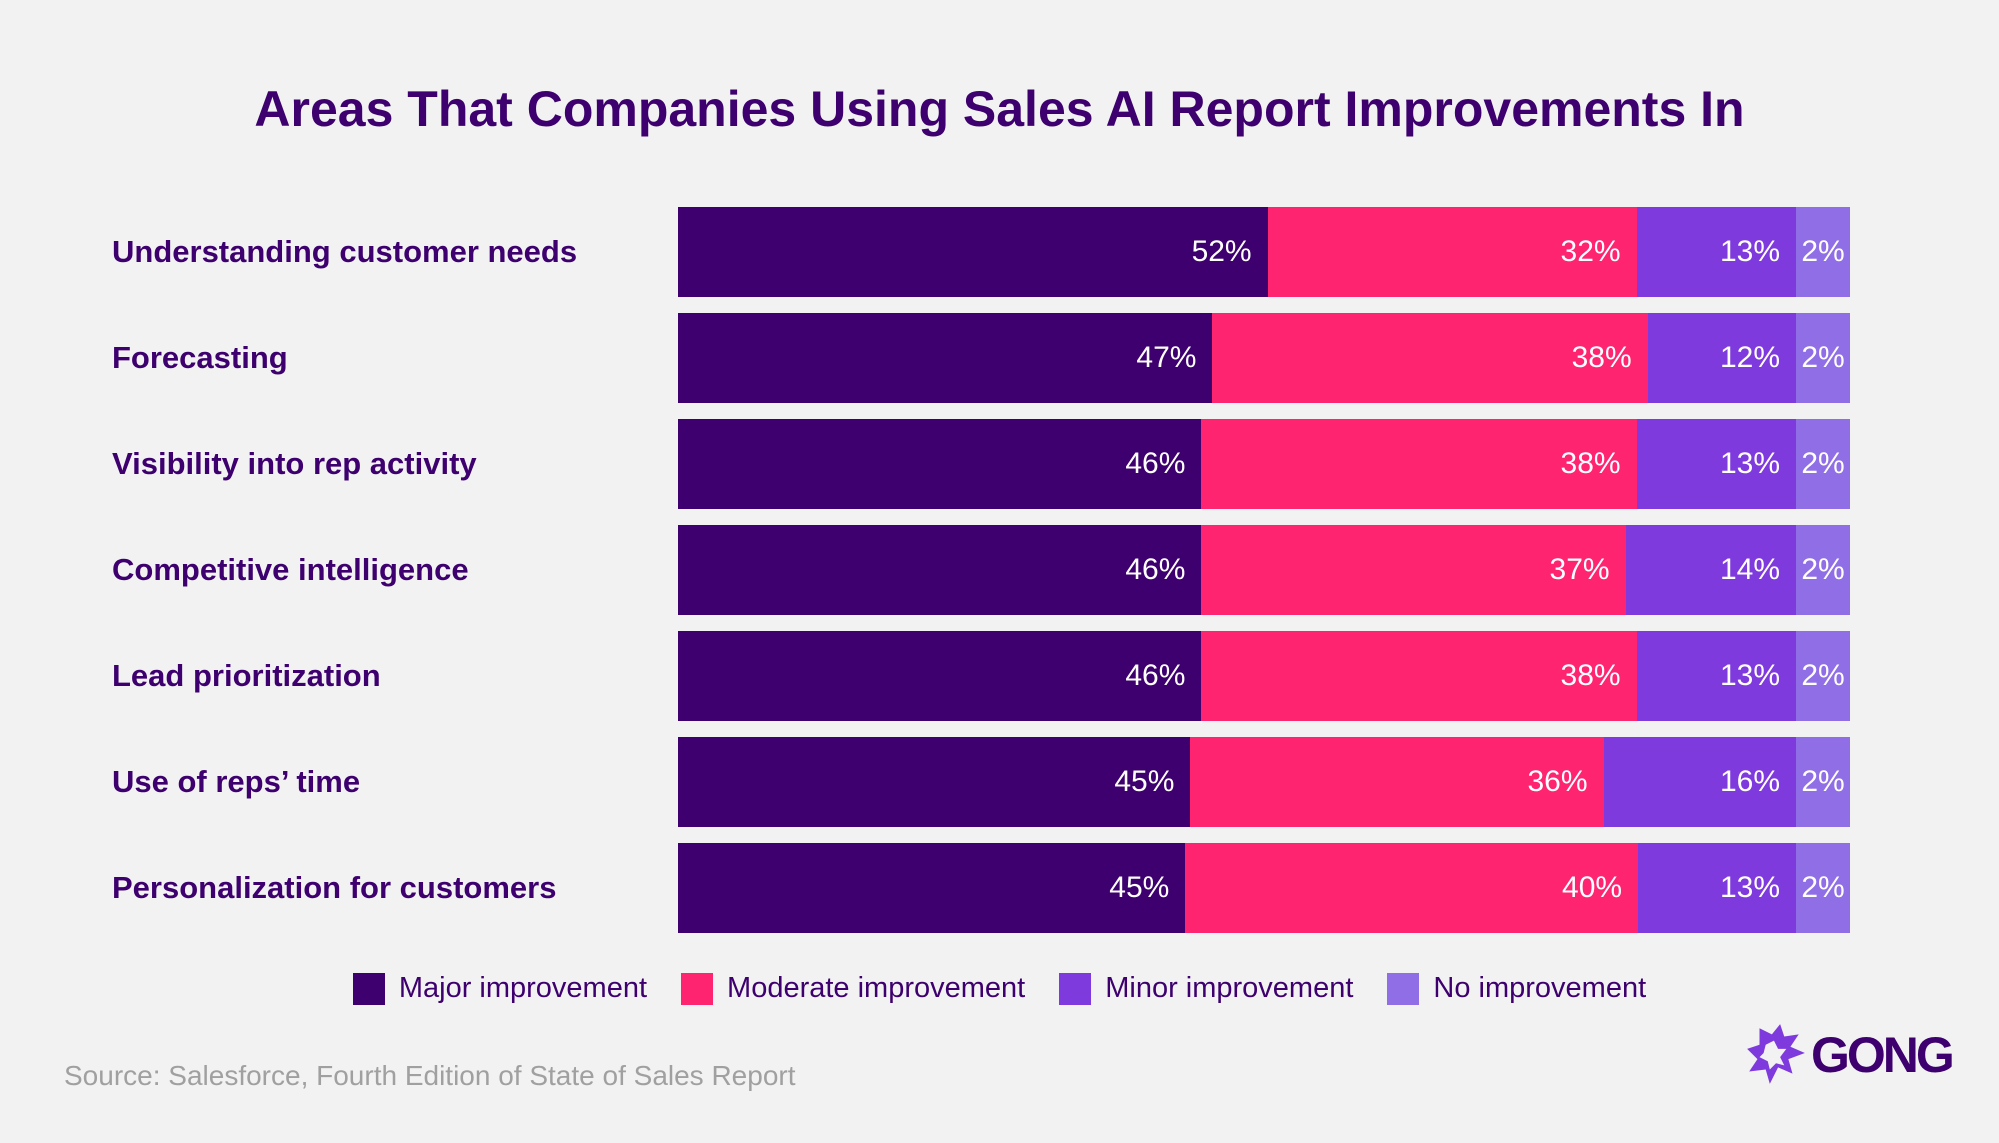  Describe the element at coordinates (1699, 782) in the screenshot. I see `bar-segment-minor-improvement: 16%` at that location.